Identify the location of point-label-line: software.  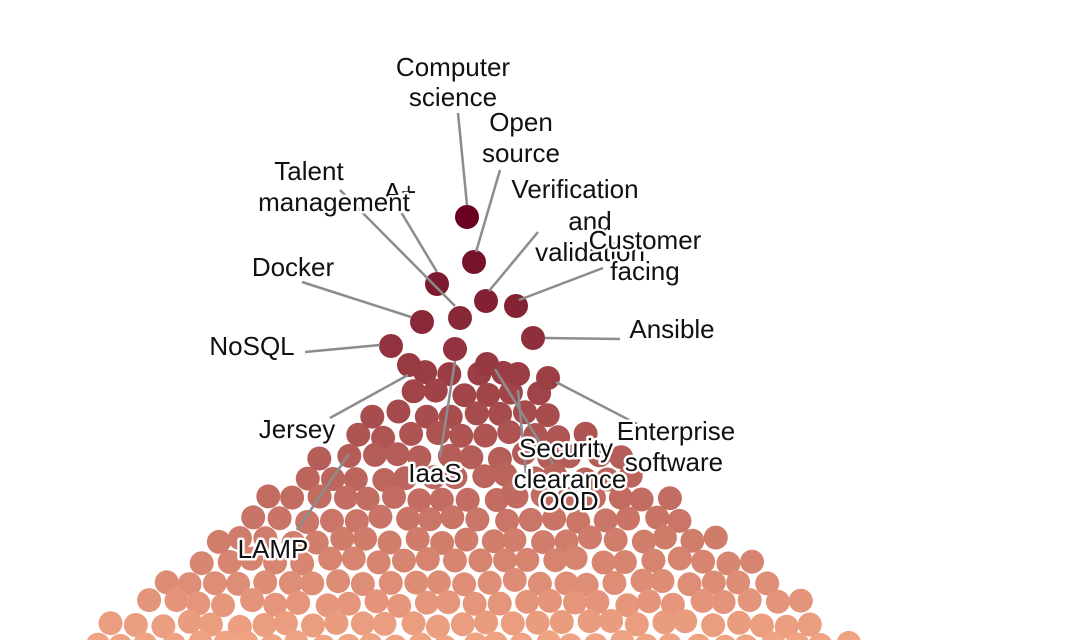
(674, 462).